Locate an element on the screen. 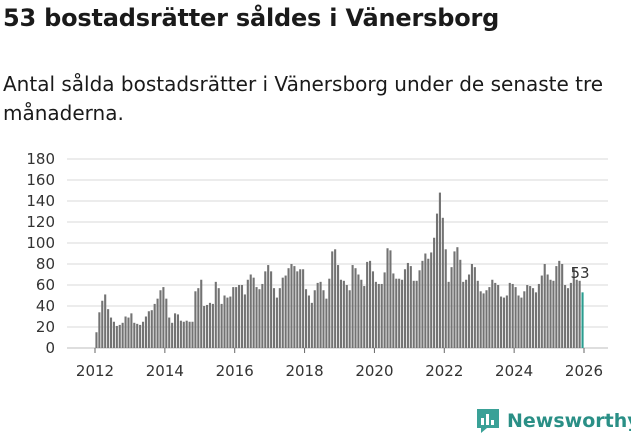 The width and height of the screenshot is (631, 439). y-tick-label: 180 is located at coordinates (40, 159).